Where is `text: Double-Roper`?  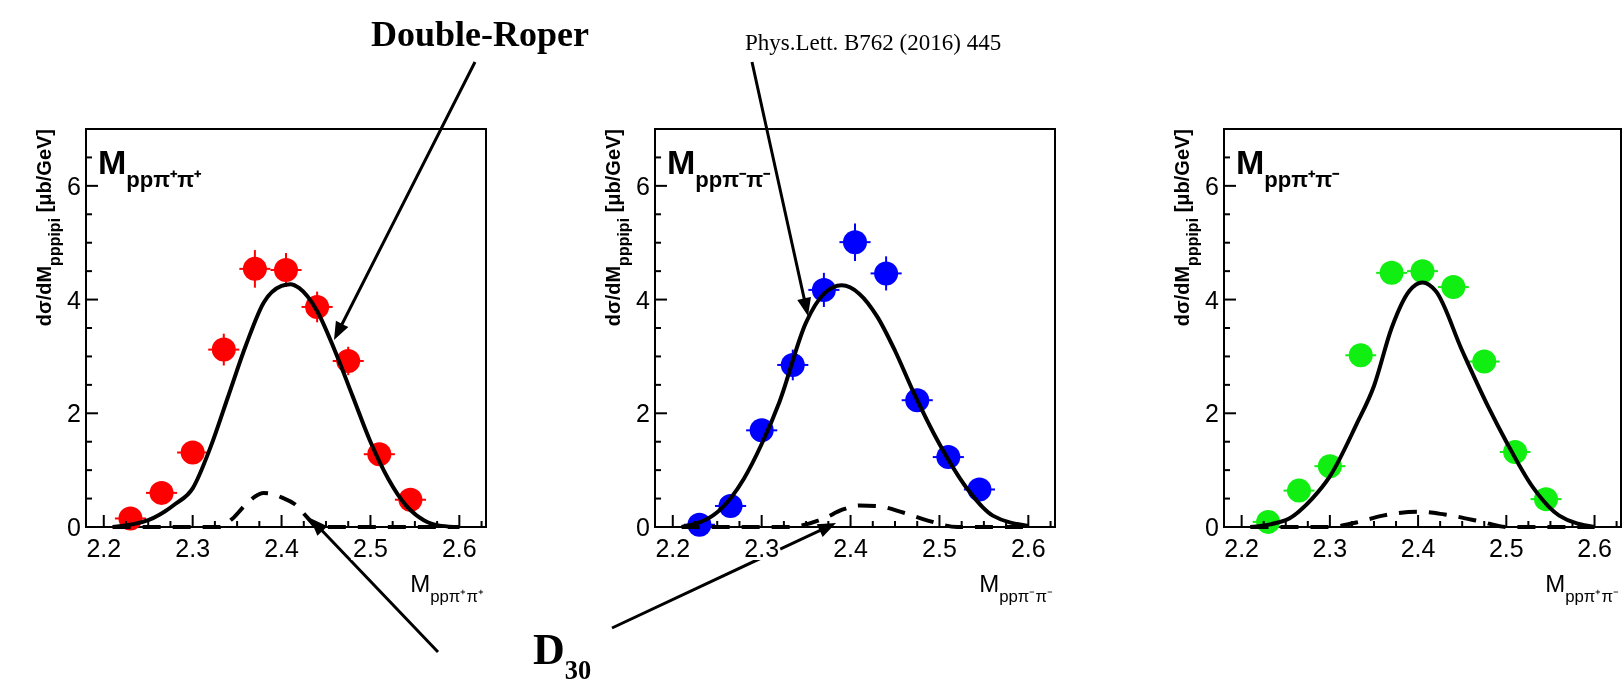 text: Double-Roper is located at coordinates (480, 34).